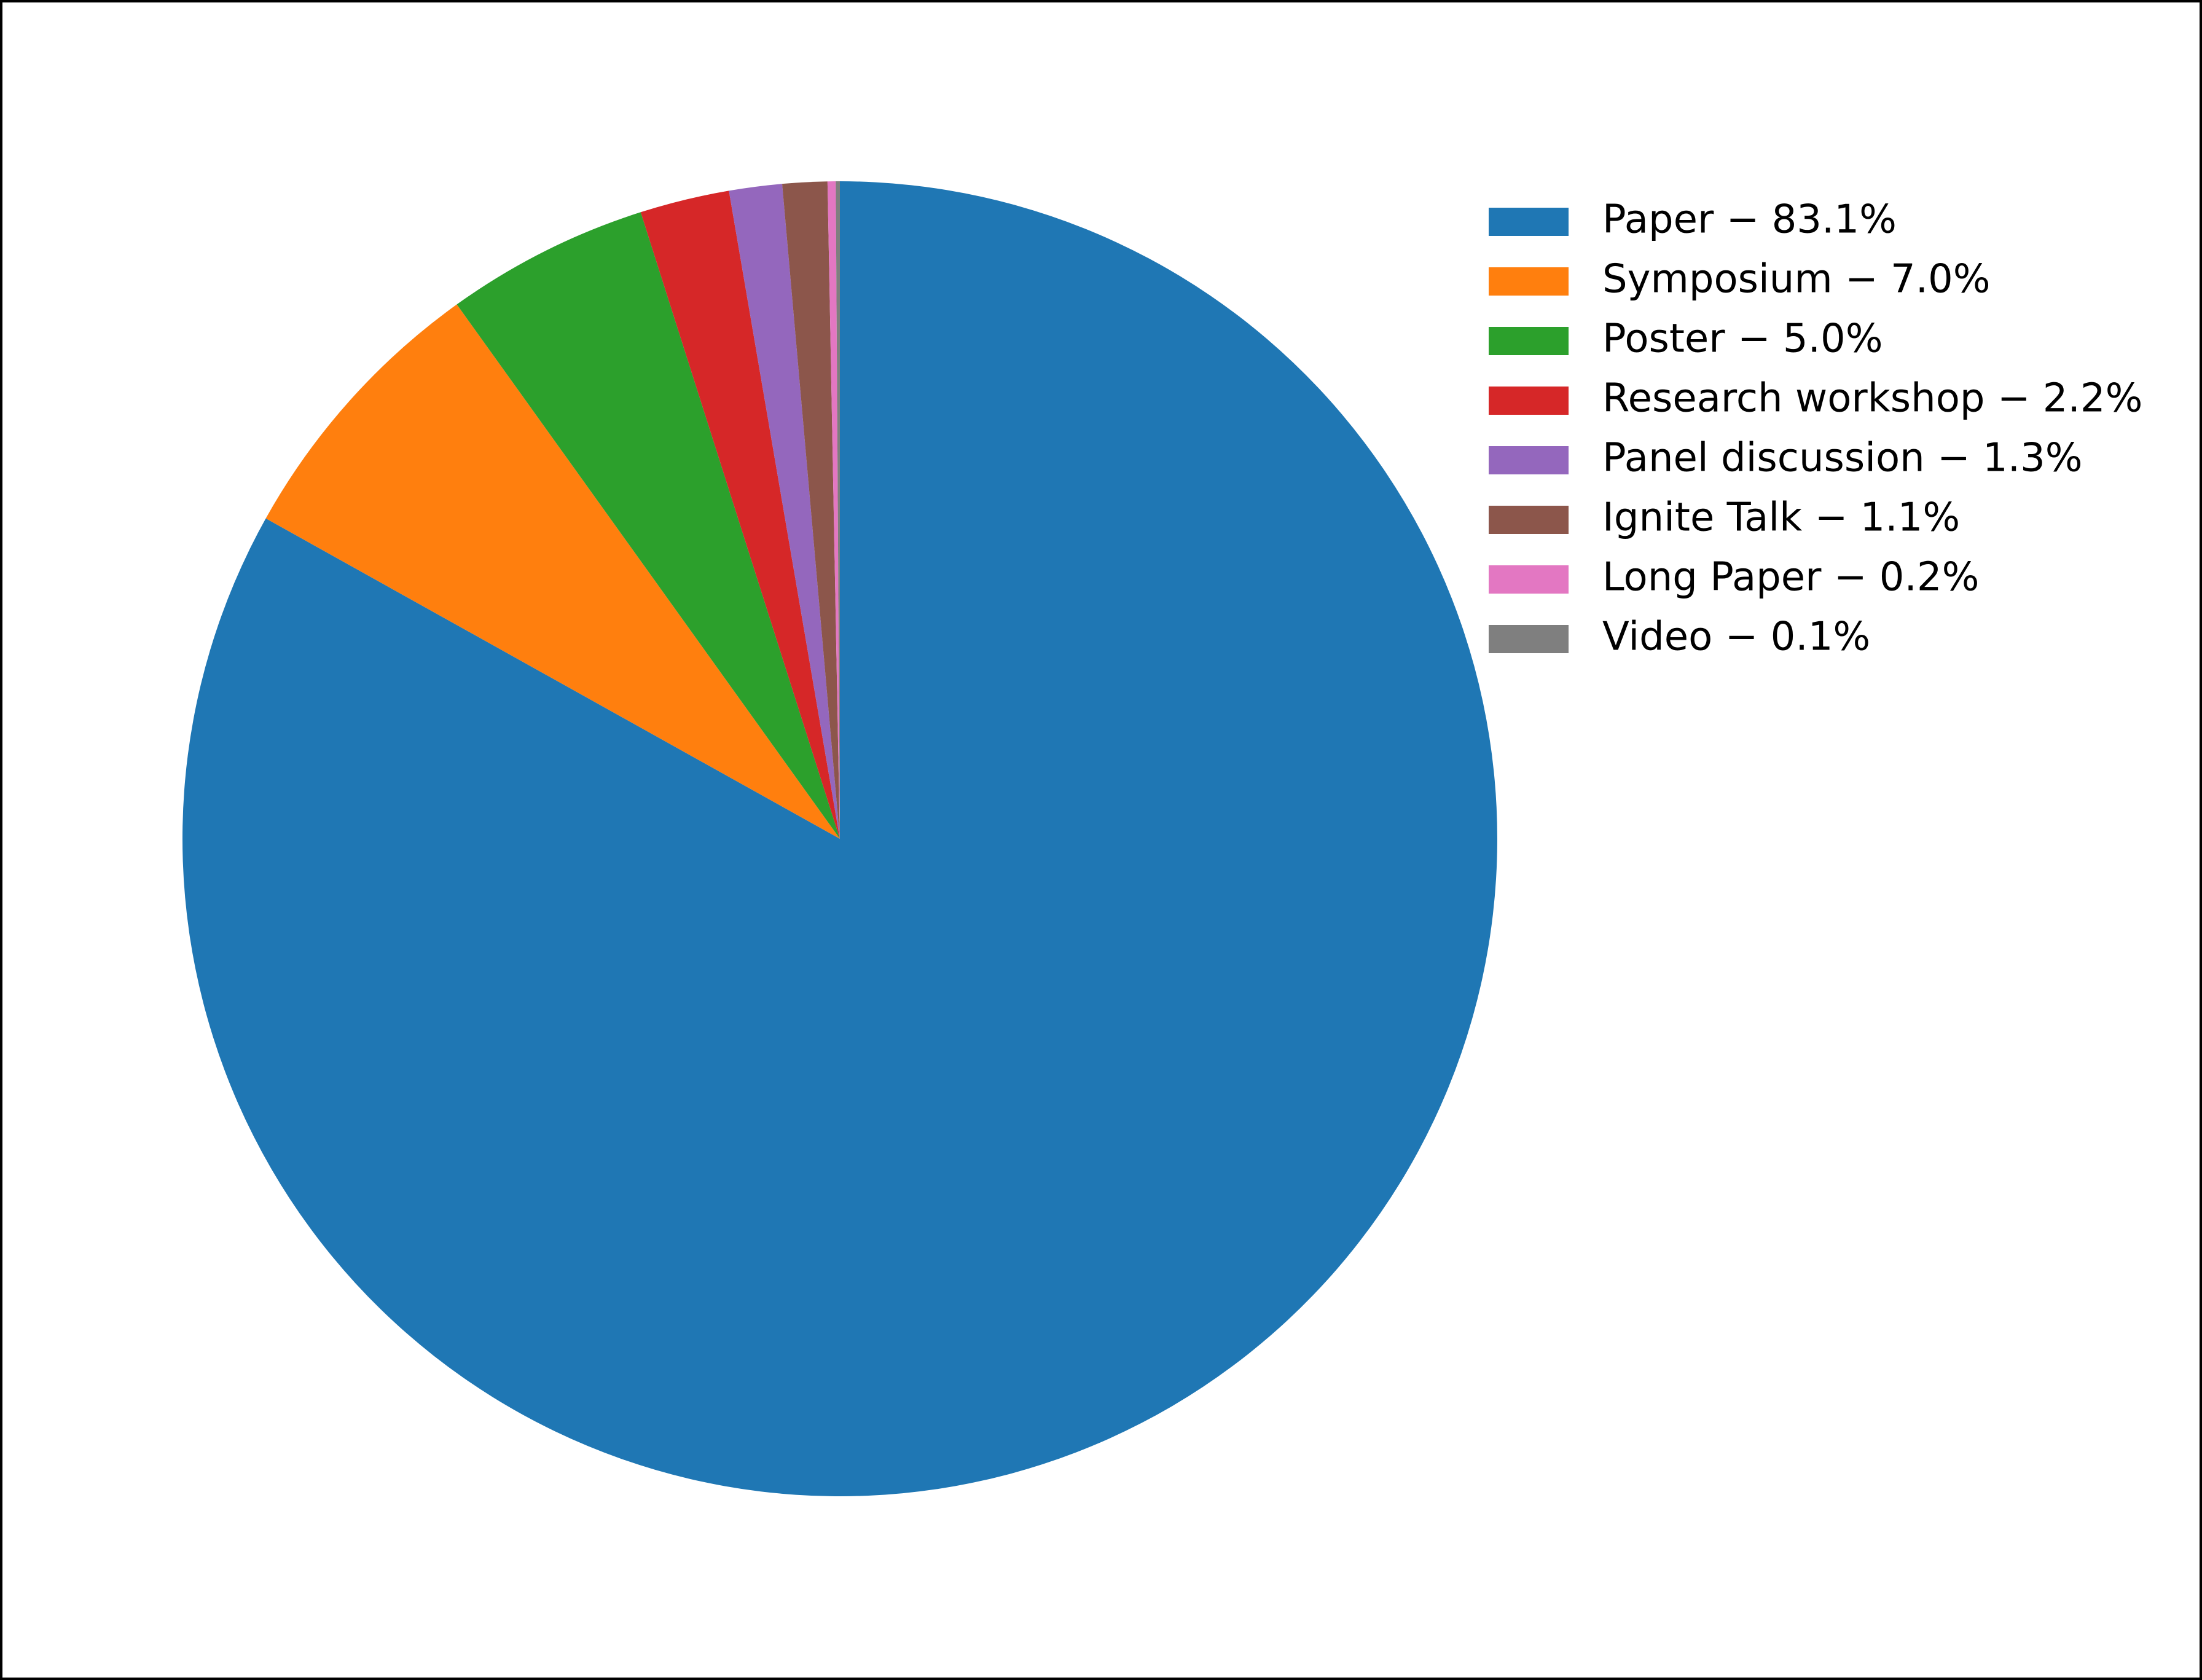 The image size is (2202, 1680). I want to click on legend-label: Poster − 5.0%, so click(1742, 339).